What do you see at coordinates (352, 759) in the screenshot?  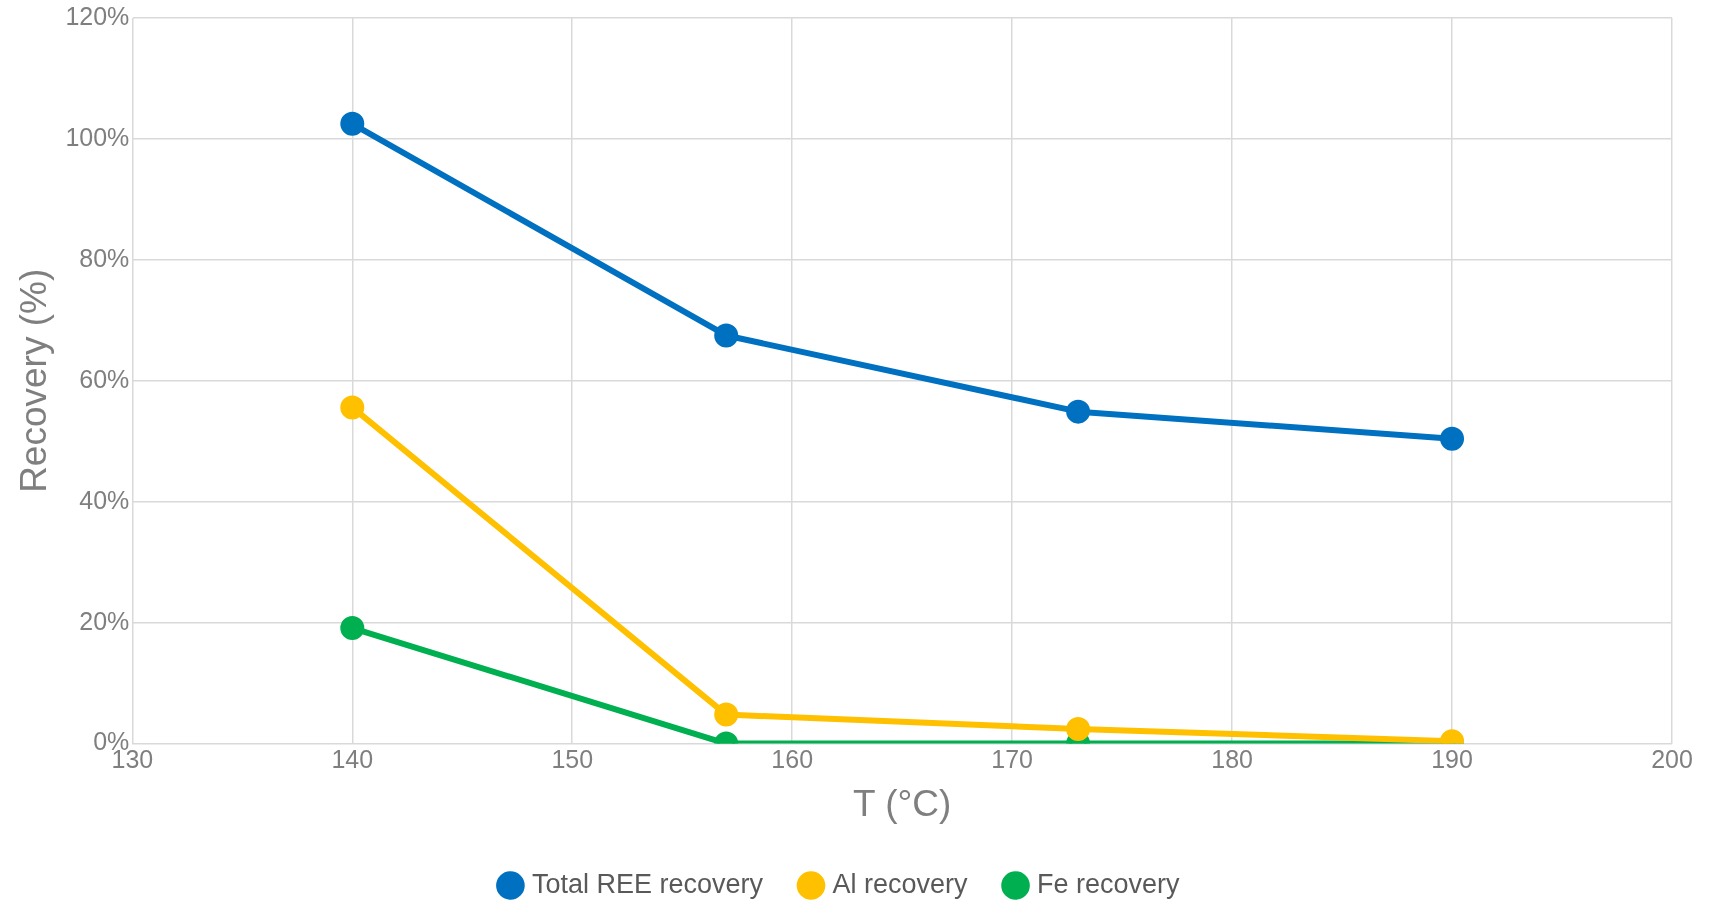 I see `x-tick-label: 140` at bounding box center [352, 759].